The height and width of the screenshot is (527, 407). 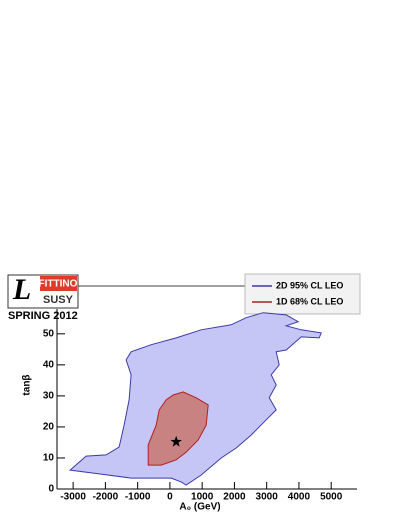 What do you see at coordinates (27, 384) in the screenshot?
I see `y-axis-label: tanβ` at bounding box center [27, 384].